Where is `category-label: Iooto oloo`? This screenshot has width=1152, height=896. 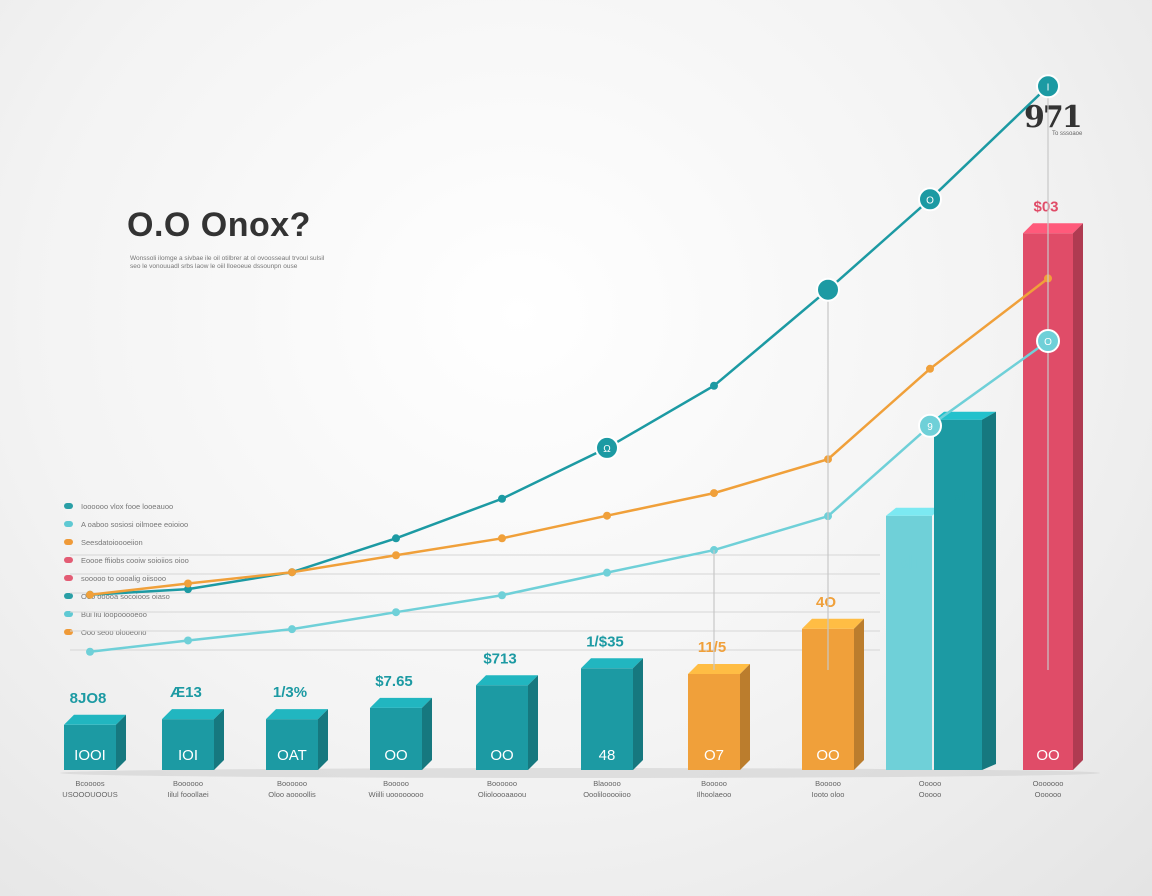 category-label: Iooto oloo is located at coordinates (828, 794).